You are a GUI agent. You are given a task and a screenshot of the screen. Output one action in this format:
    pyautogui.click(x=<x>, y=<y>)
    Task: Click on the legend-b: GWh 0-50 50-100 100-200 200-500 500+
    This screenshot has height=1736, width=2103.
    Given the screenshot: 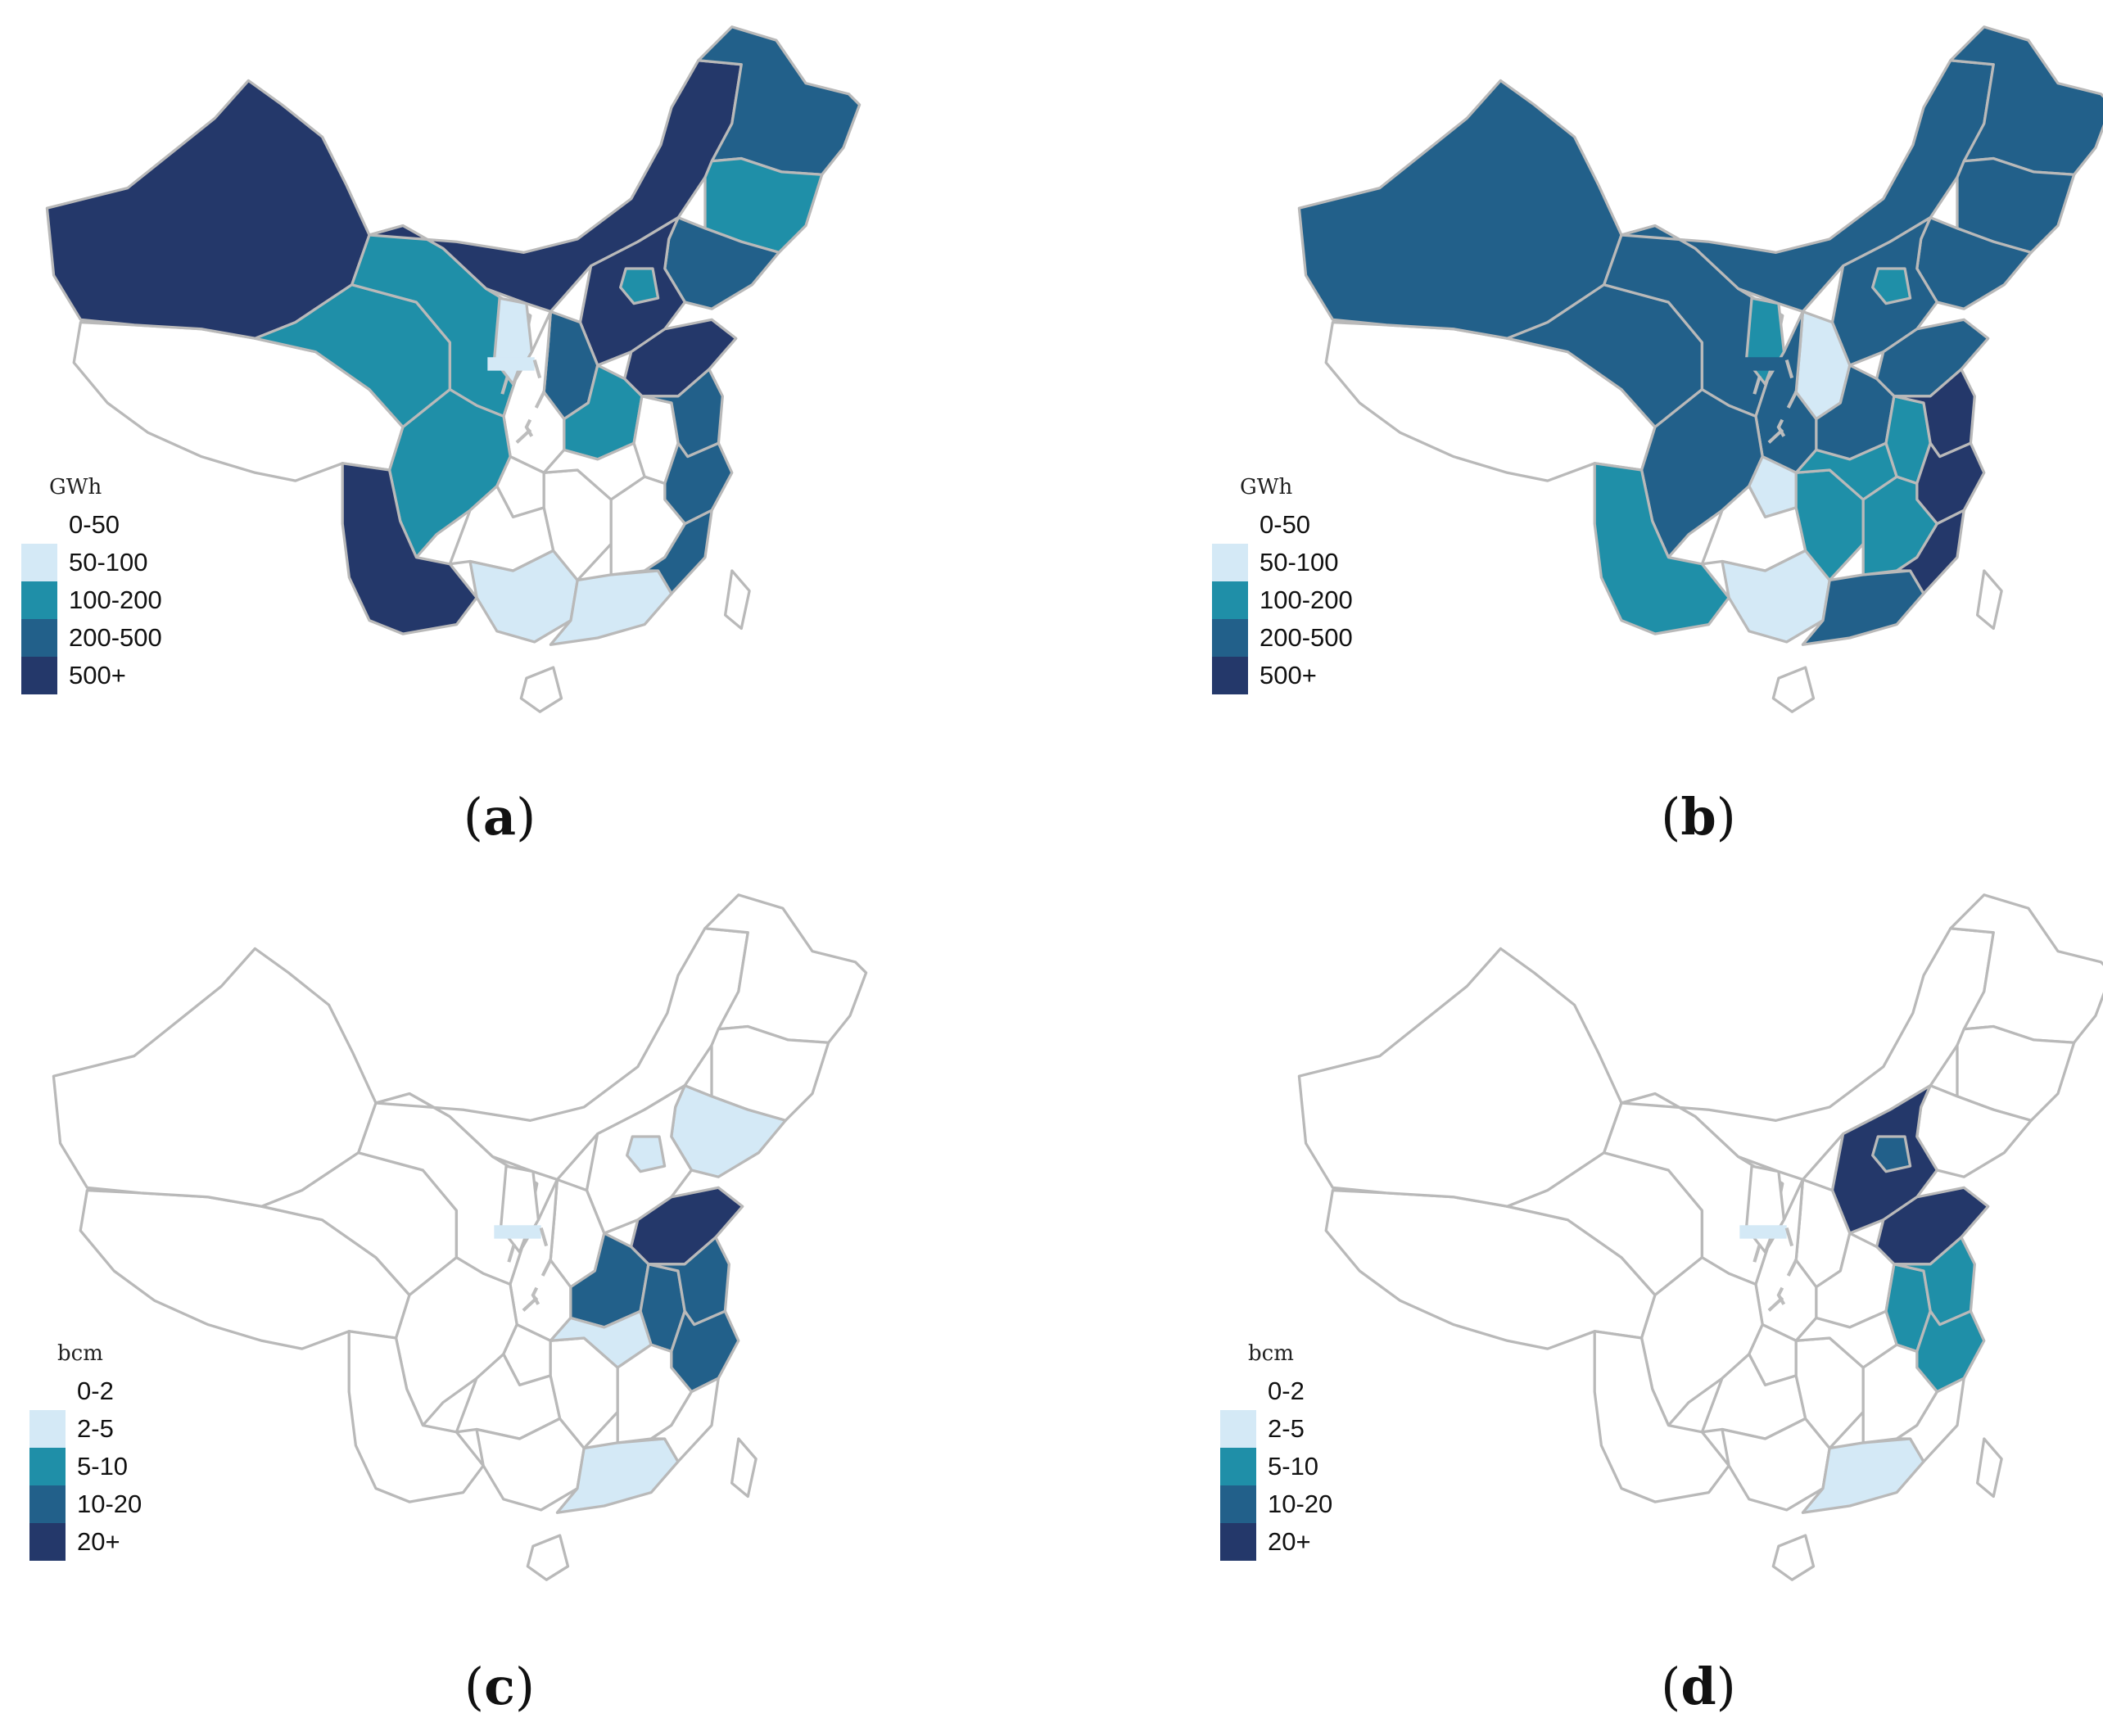 What is the action you would take?
    pyautogui.click(x=1282, y=583)
    